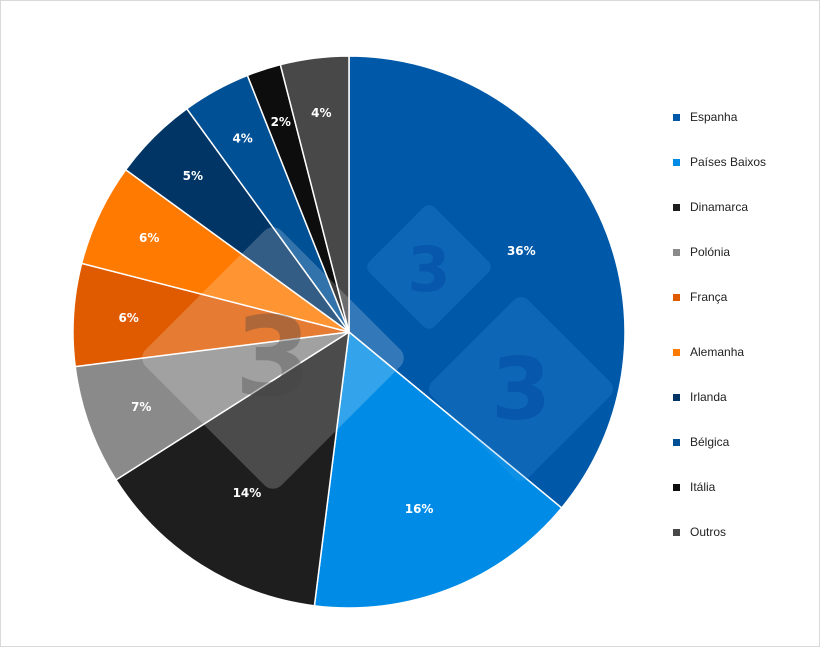  I want to click on slice-label: 16%, so click(419, 509).